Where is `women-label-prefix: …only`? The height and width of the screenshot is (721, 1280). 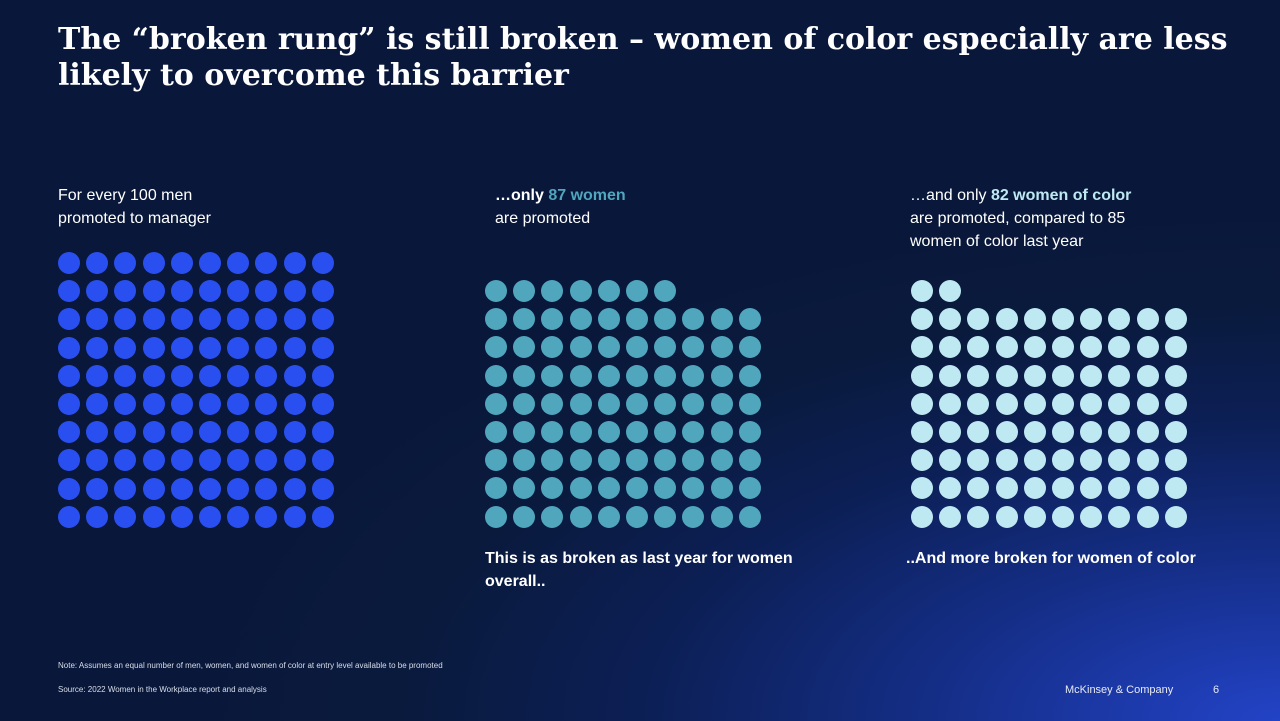 women-label-prefix: …only is located at coordinates (522, 195).